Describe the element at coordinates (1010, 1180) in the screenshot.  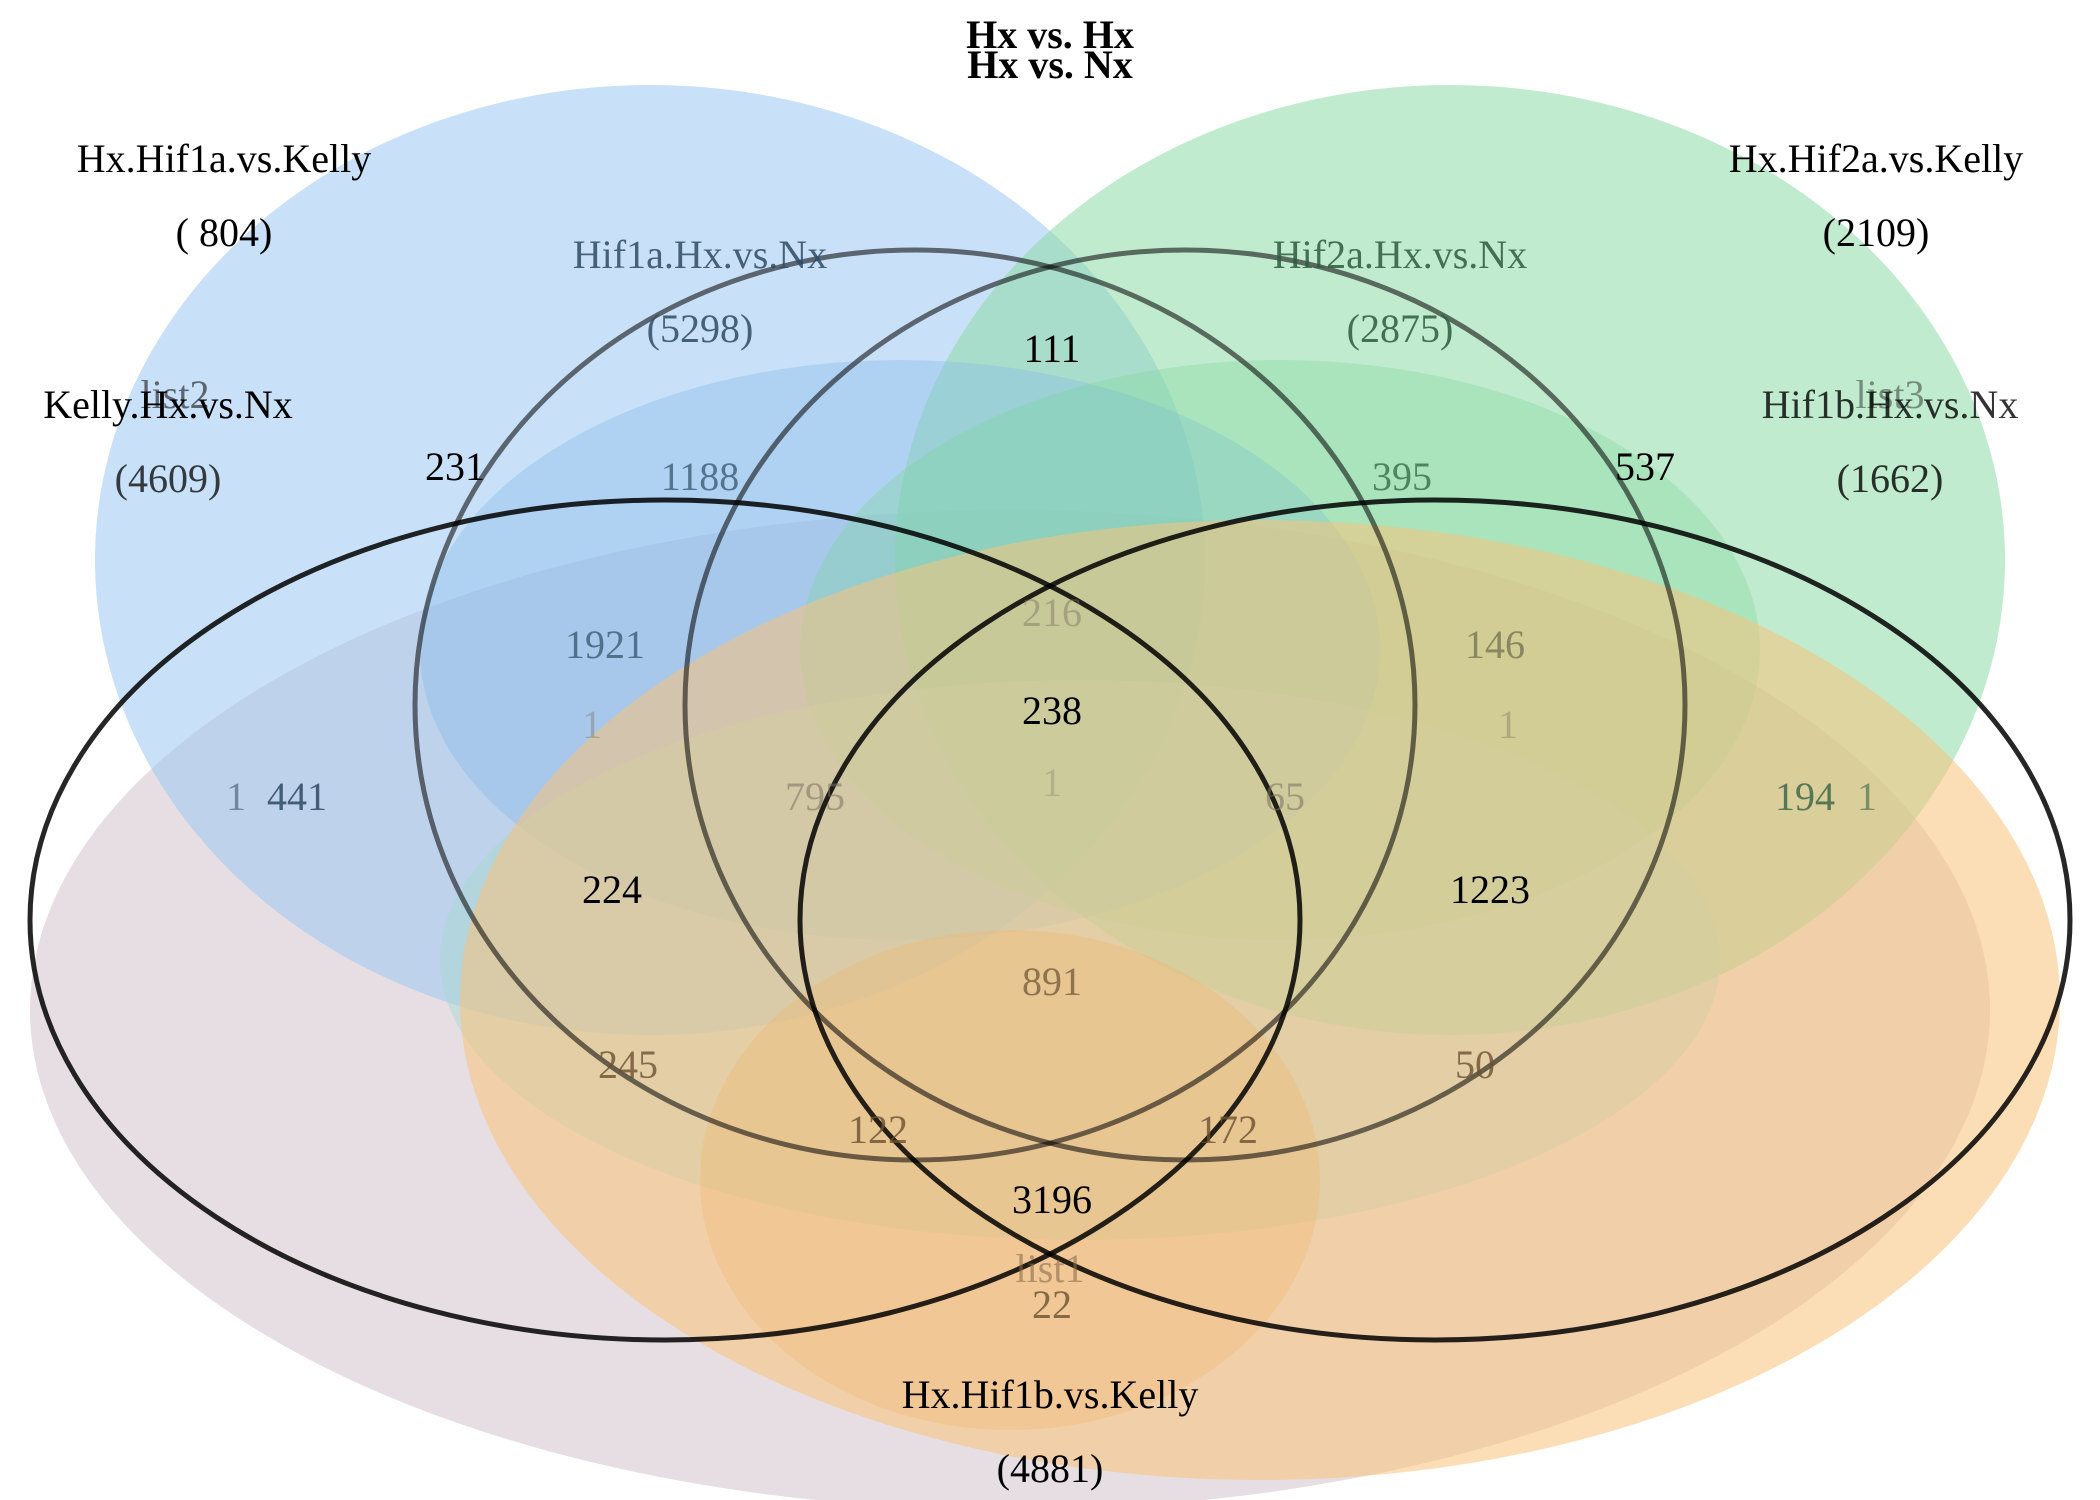
I see `set-ellipse-orange-small` at that location.